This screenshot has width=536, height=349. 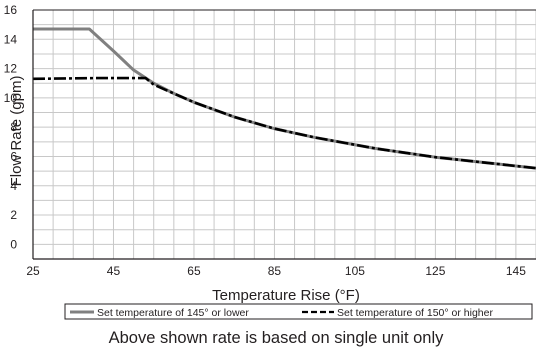 I want to click on x-tick-label: 105, so click(x=355, y=271).